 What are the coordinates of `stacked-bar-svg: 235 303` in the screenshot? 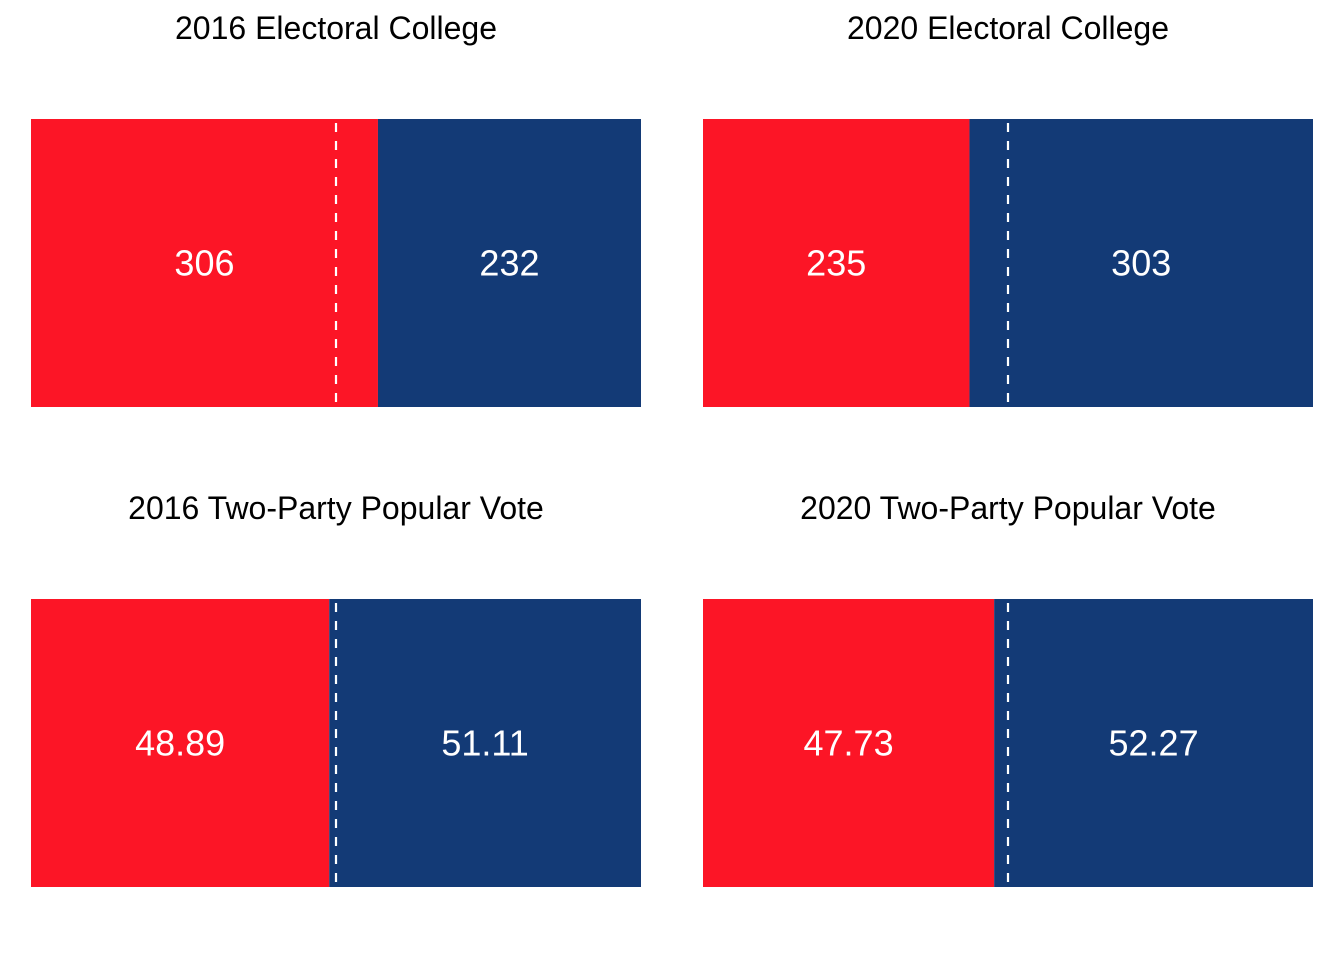 It's located at (1008, 263).